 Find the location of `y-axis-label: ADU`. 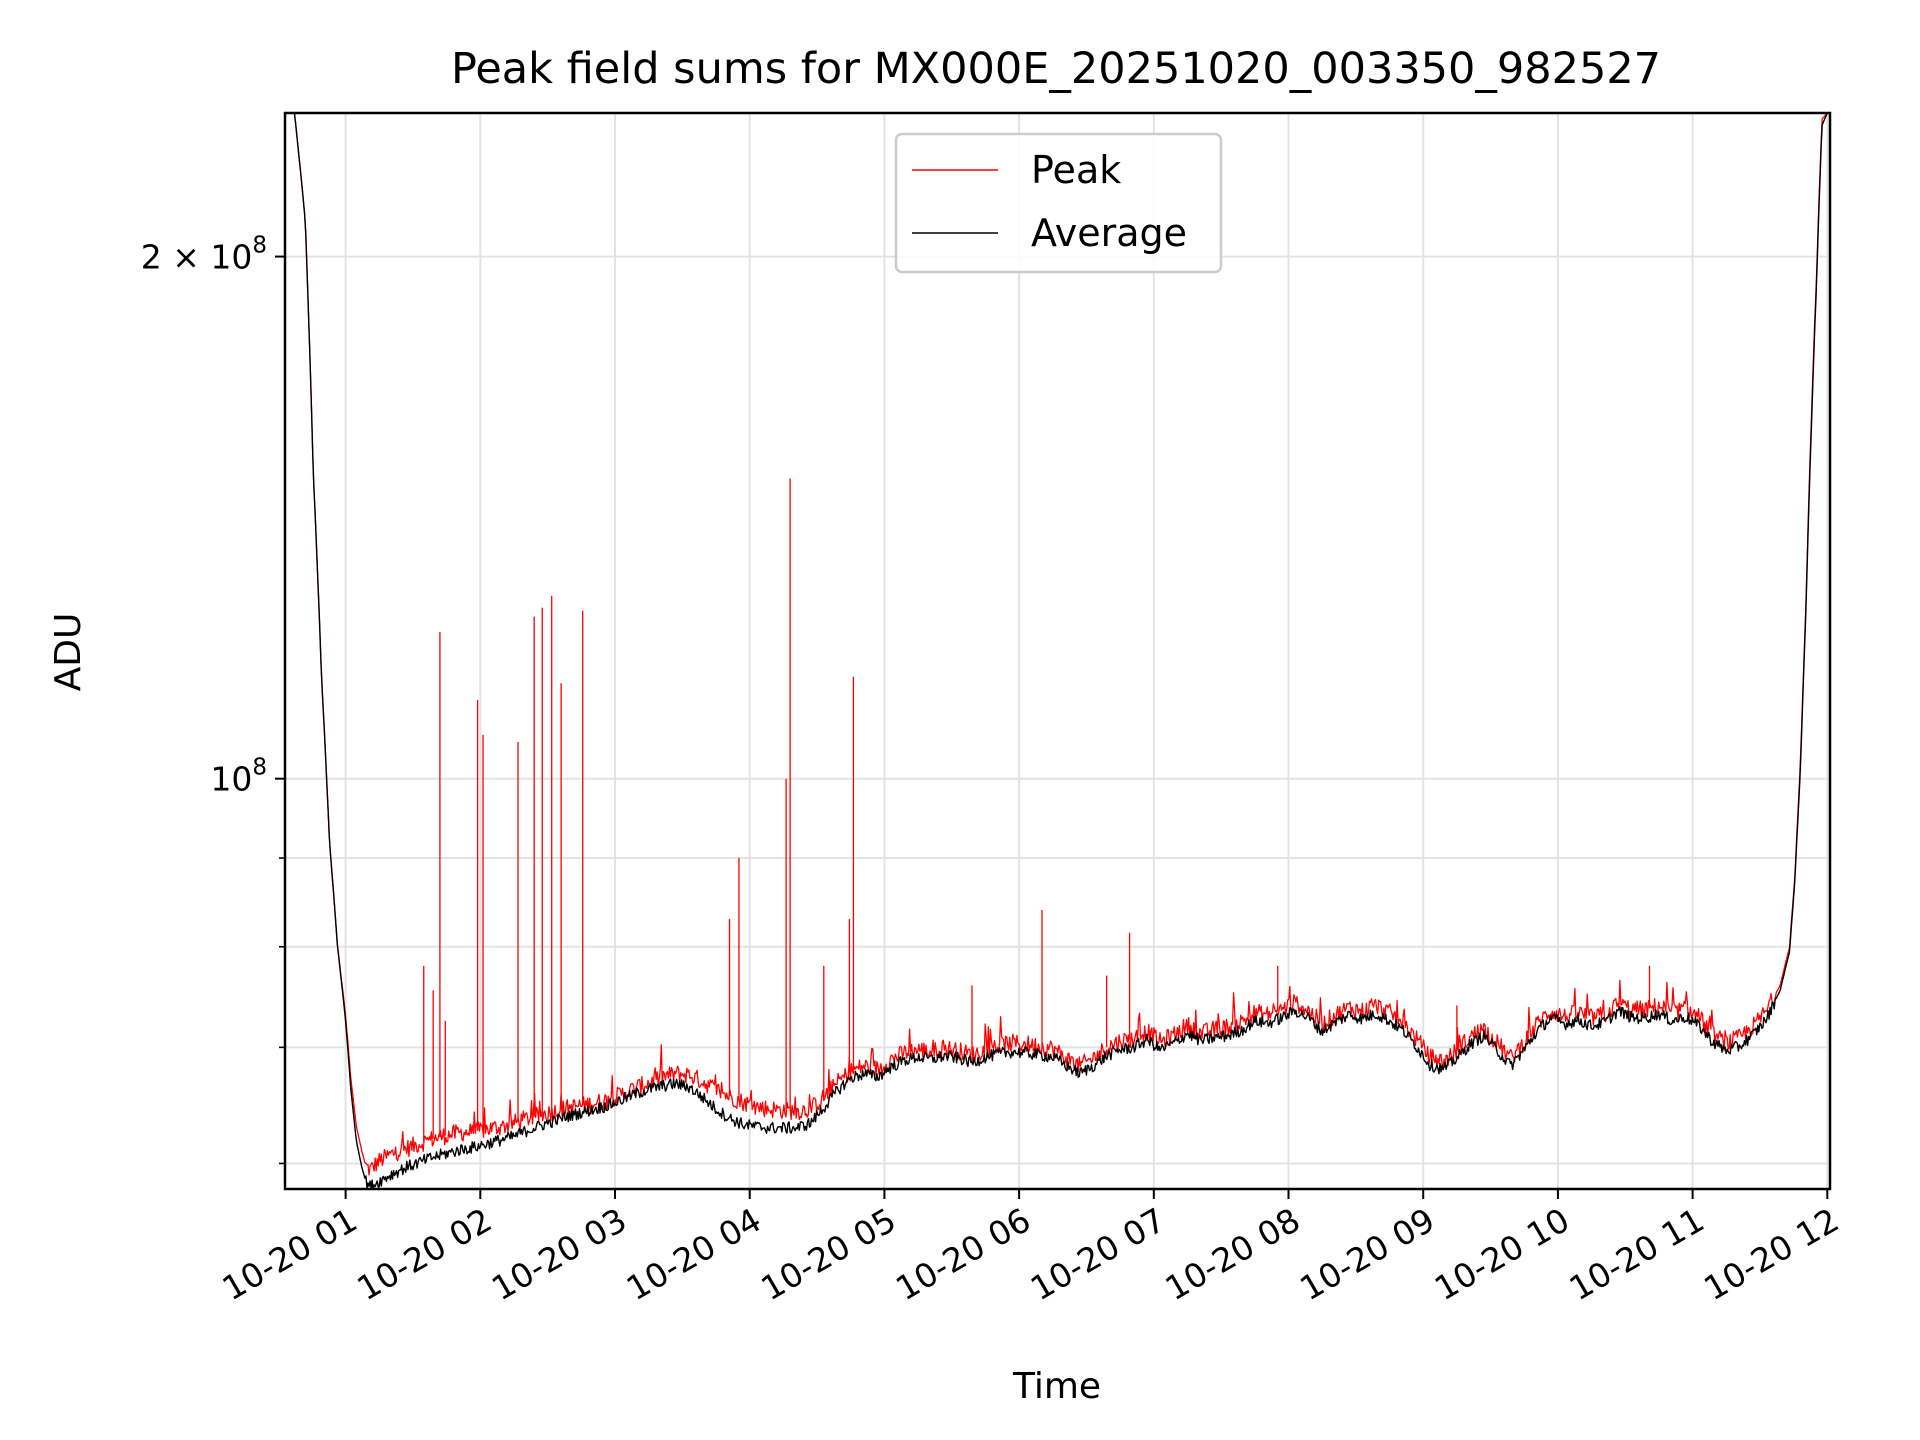

y-axis-label: ADU is located at coordinates (68, 652).